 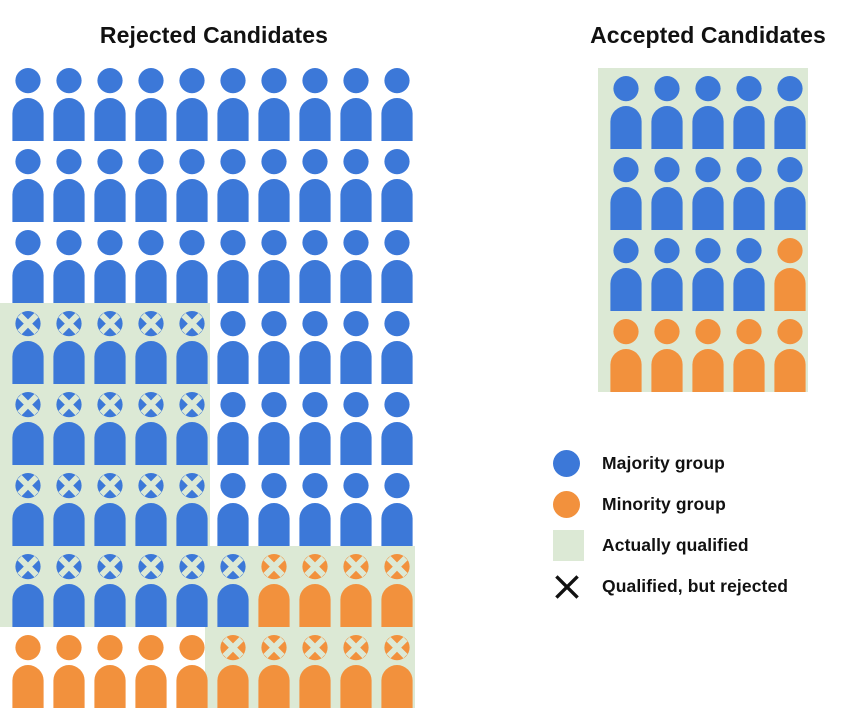 What do you see at coordinates (573, 504) in the screenshot?
I see `orange-circle-icon` at bounding box center [573, 504].